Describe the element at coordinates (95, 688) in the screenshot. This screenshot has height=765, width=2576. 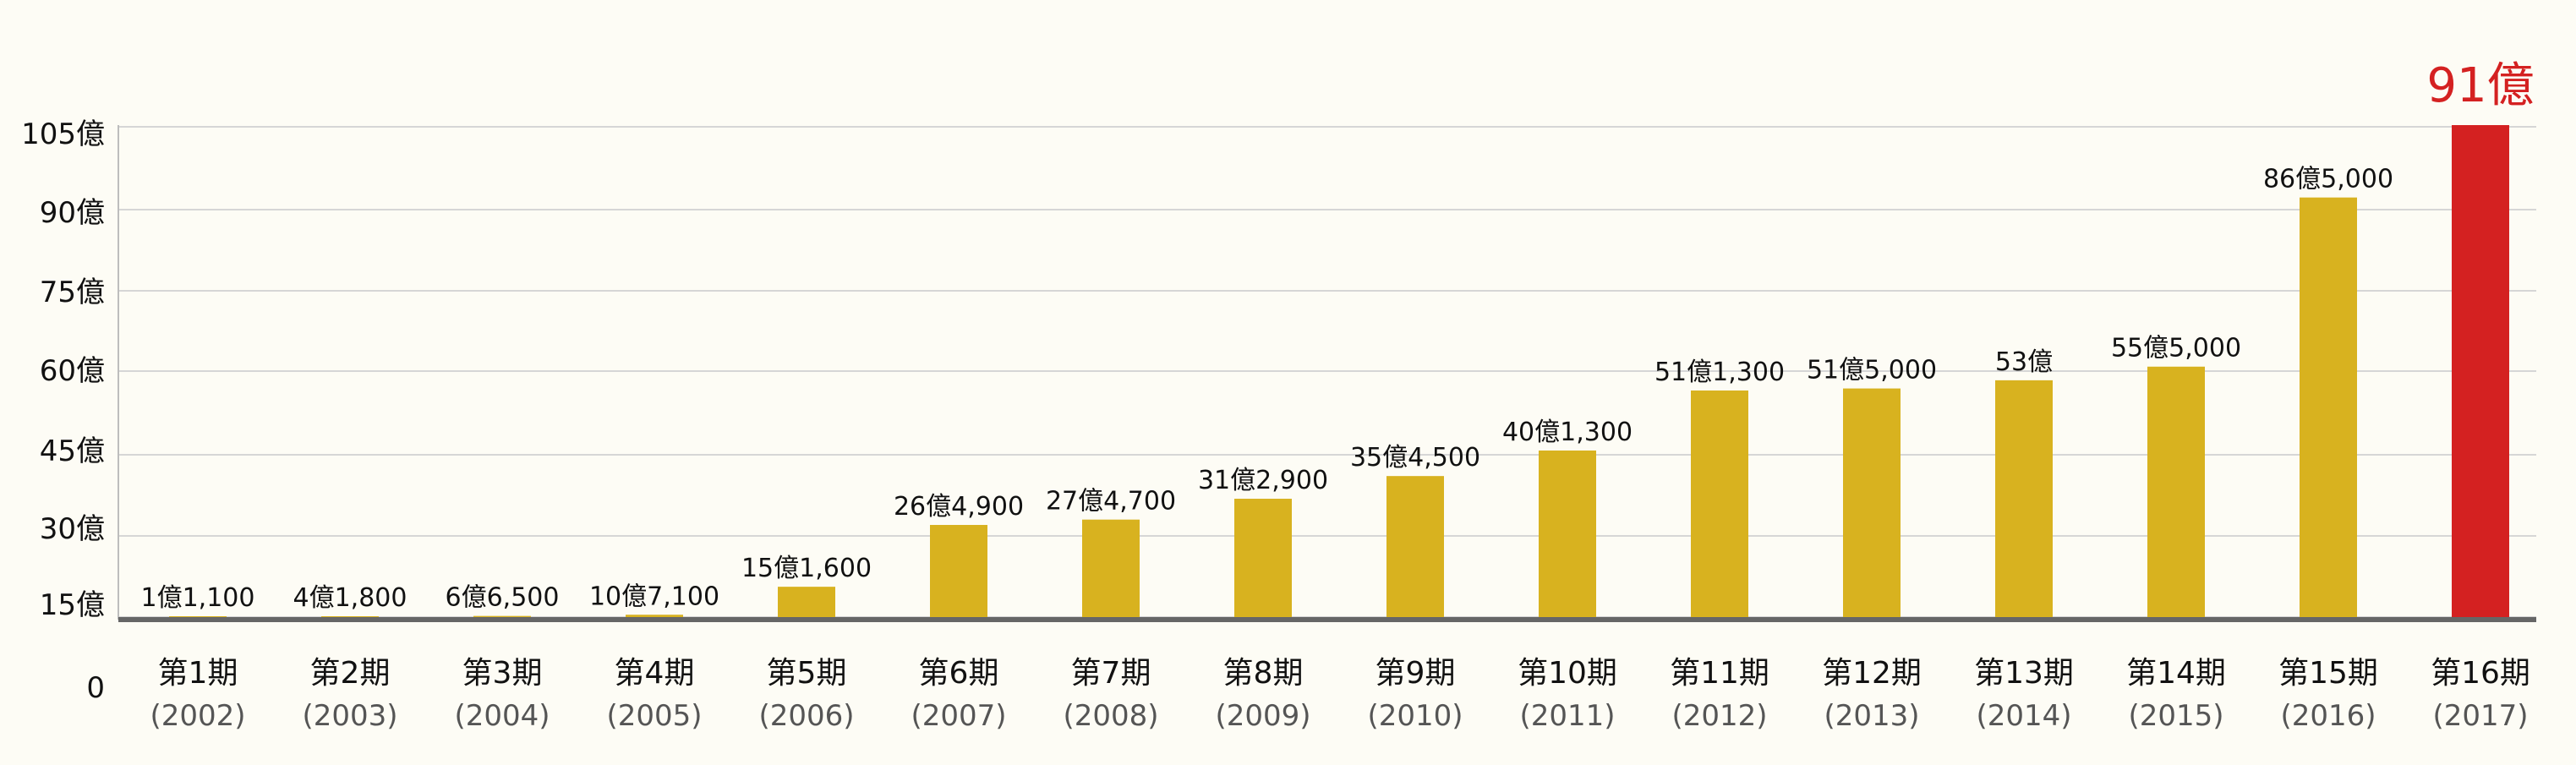
I see `y-tick-label: 0` at that location.